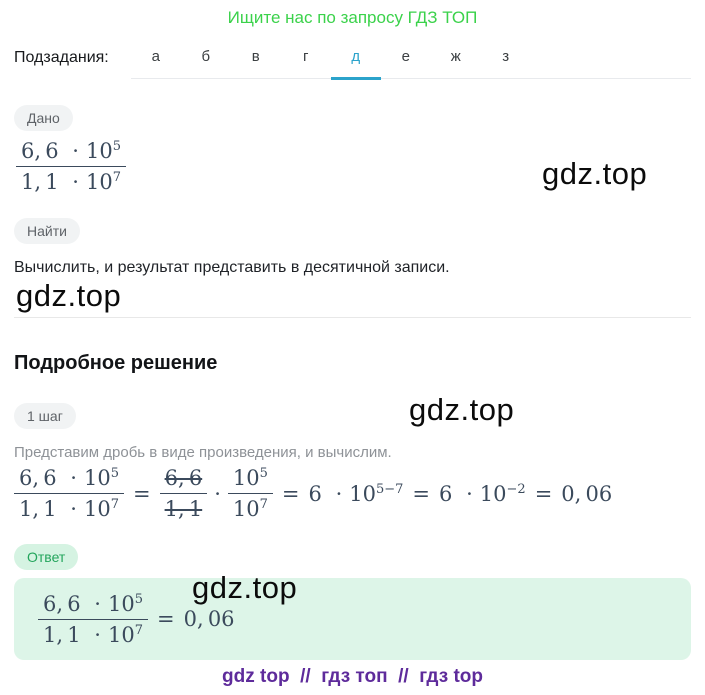  Describe the element at coordinates (455, 56) in the screenshot. I see `tab-7: ж` at that location.